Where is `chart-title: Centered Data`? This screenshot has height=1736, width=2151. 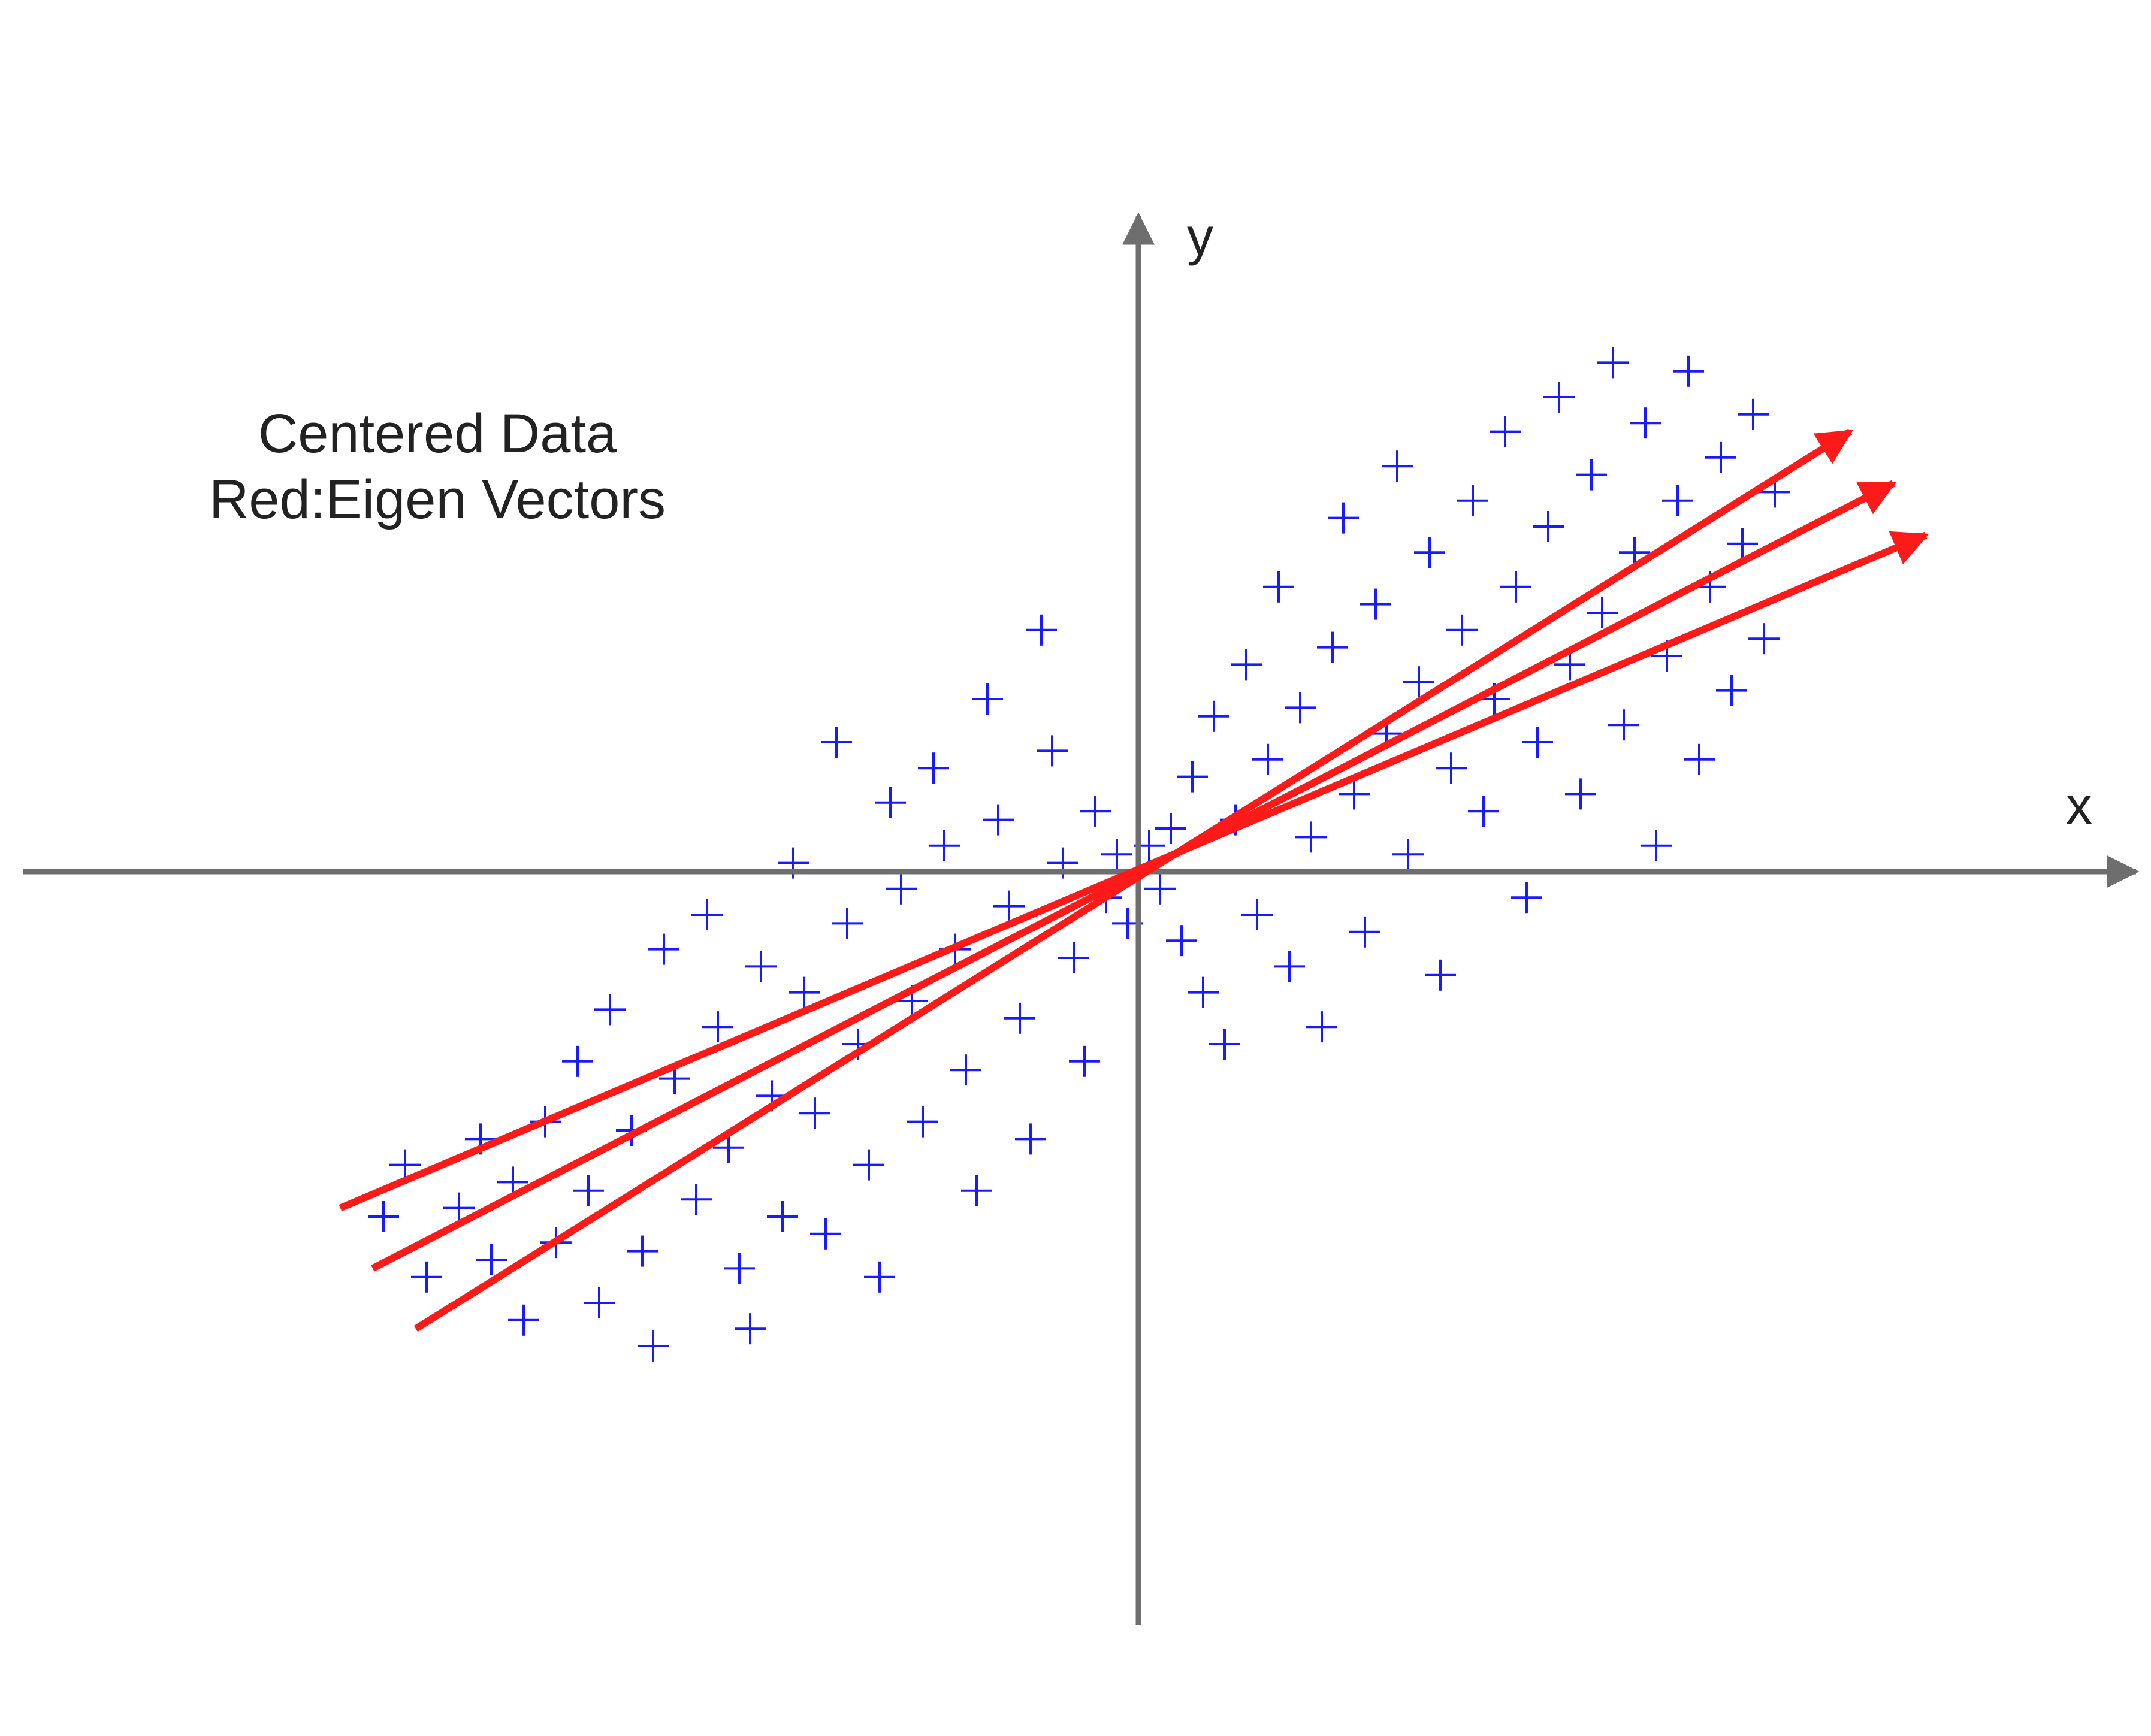 chart-title: Centered Data is located at coordinates (437, 434).